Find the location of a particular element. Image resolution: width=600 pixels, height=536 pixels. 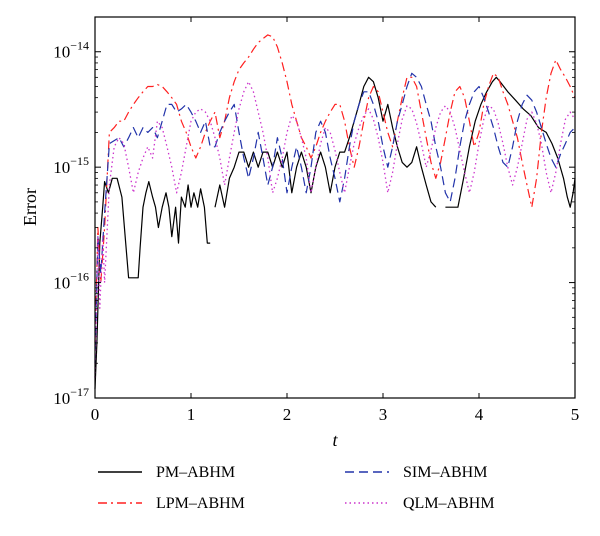

legend-label: PM–ABHM is located at coordinates (195, 472).